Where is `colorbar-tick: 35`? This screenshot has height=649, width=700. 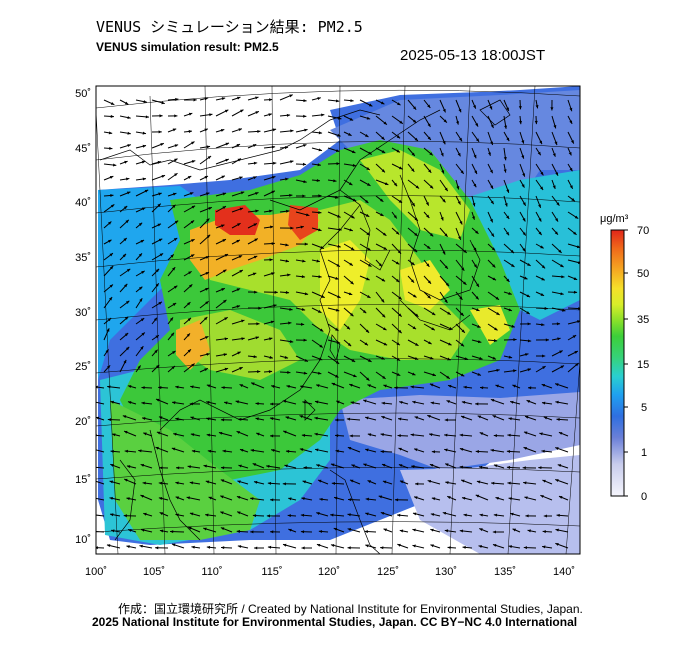 colorbar-tick: 35 is located at coordinates (643, 320).